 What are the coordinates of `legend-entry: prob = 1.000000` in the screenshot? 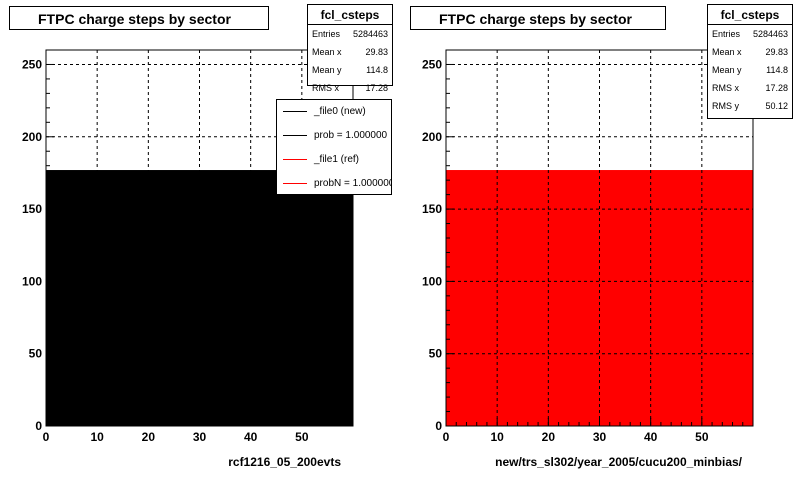 It's located at (334, 136).